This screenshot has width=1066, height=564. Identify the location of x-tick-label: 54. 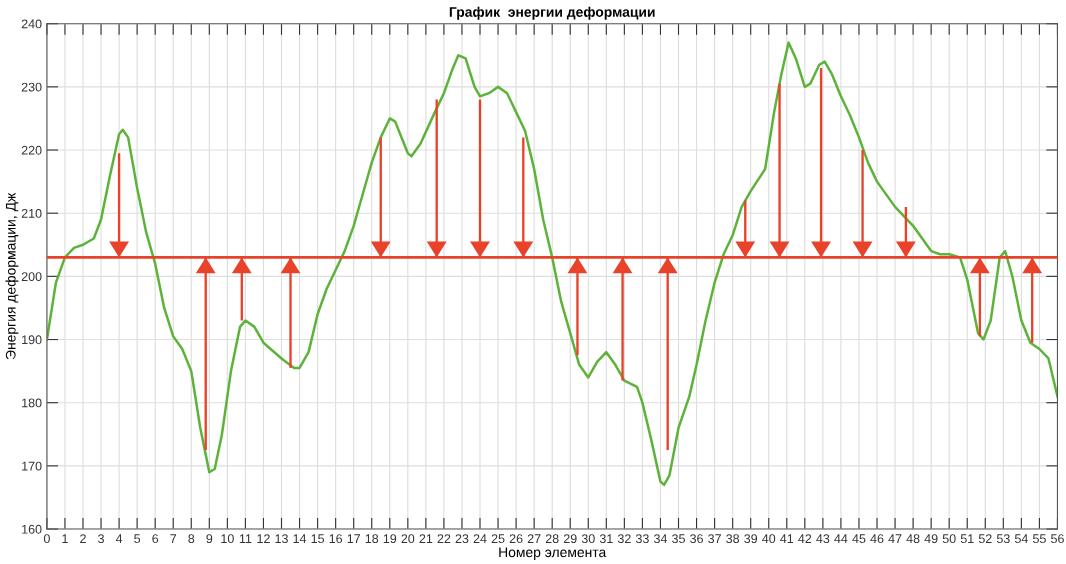
(1021, 539).